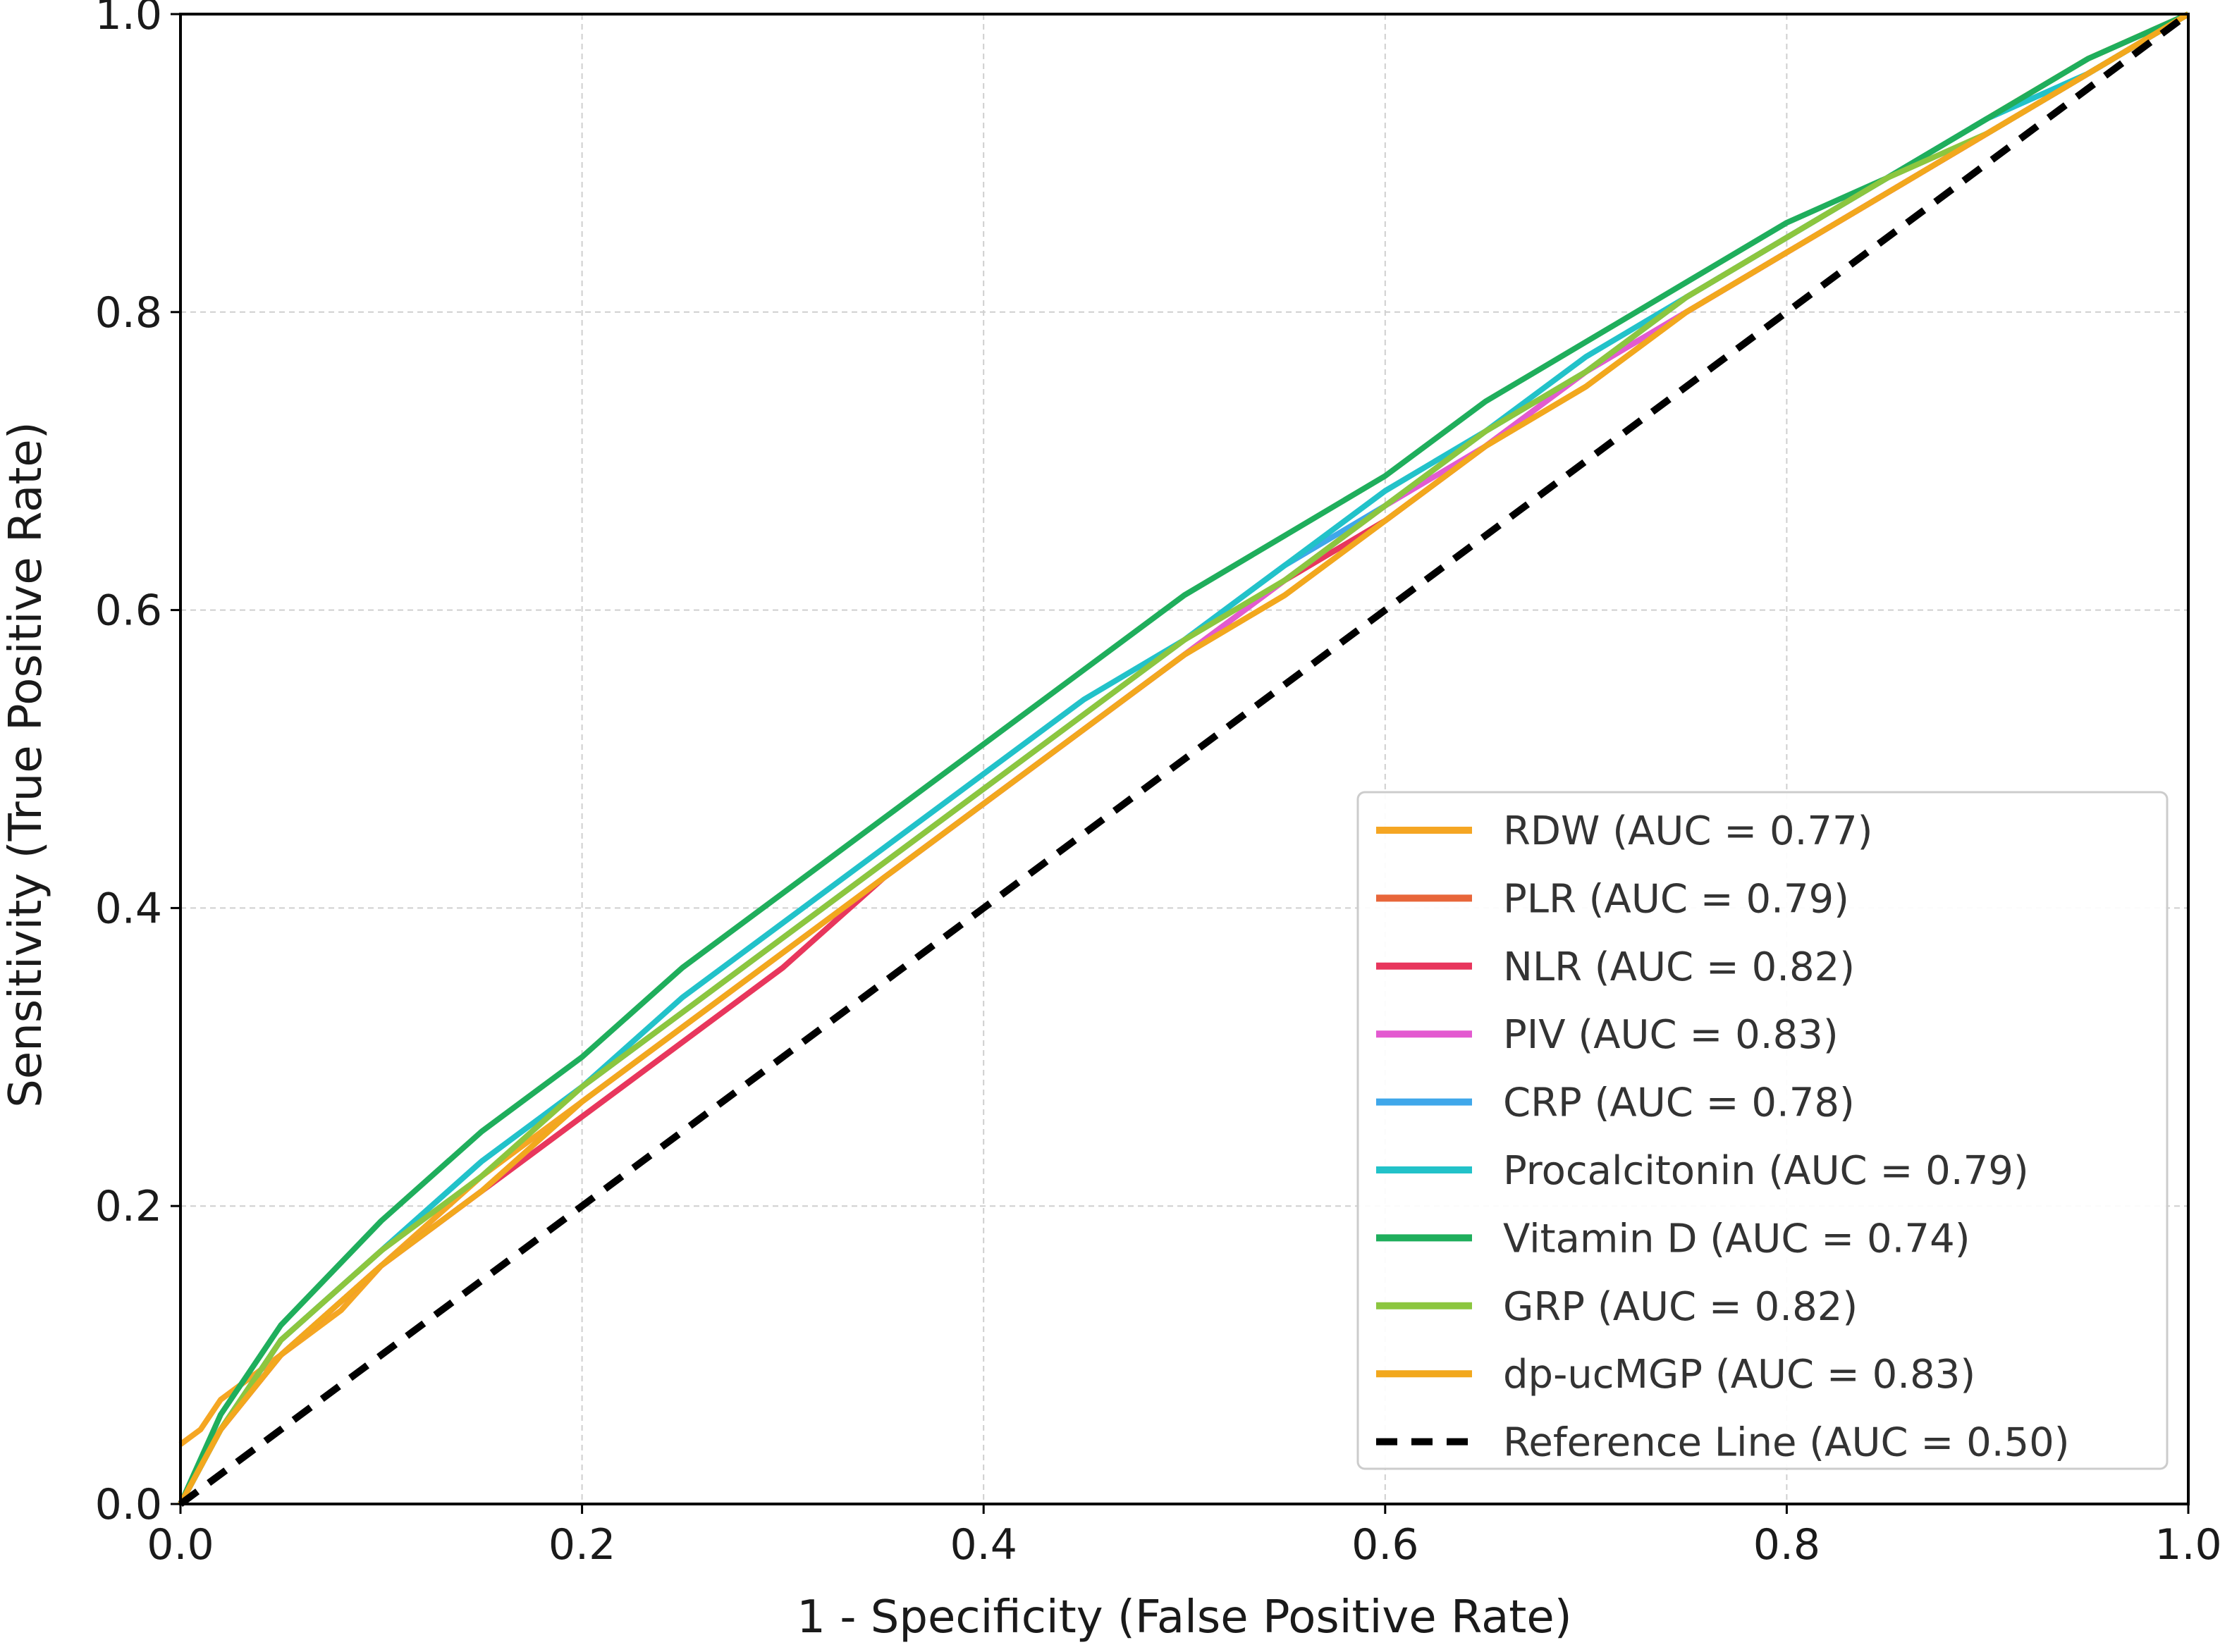 The width and height of the screenshot is (2232, 1652). What do you see at coordinates (1184, 1537) in the screenshot?
I see `x-axis-ticks: 0.0 0.2 0.4 0.6 0.8 1.0` at bounding box center [1184, 1537].